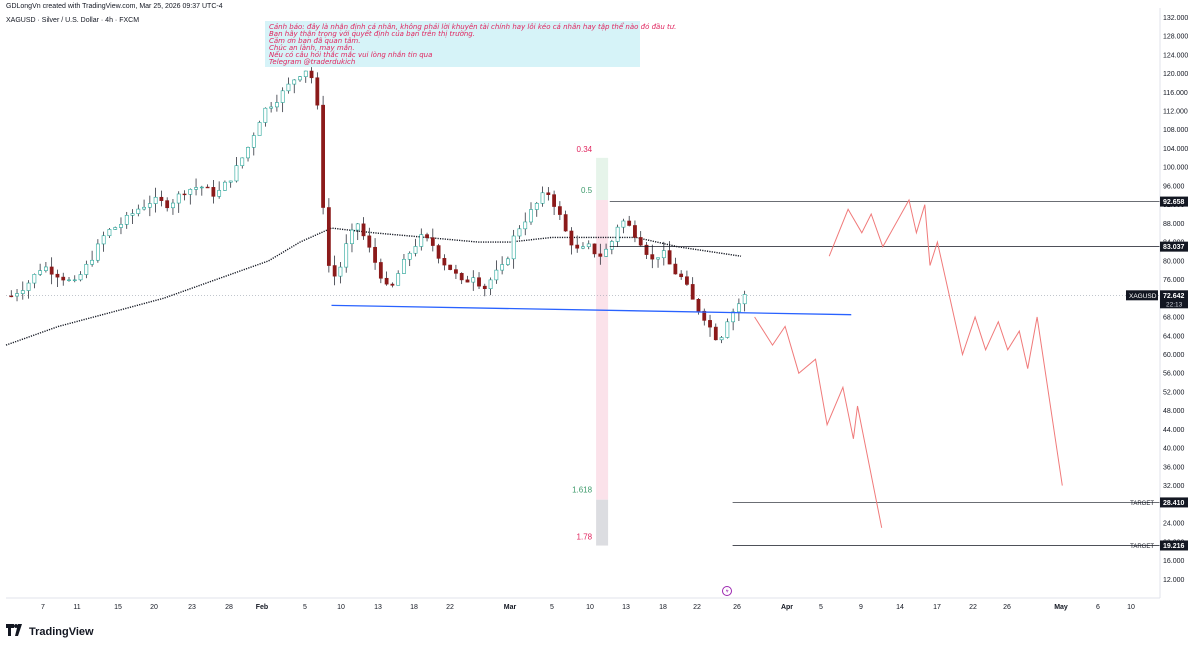 This screenshot has height=651, width=1199. I want to click on y-tick-label: 88.000, so click(1174, 224).